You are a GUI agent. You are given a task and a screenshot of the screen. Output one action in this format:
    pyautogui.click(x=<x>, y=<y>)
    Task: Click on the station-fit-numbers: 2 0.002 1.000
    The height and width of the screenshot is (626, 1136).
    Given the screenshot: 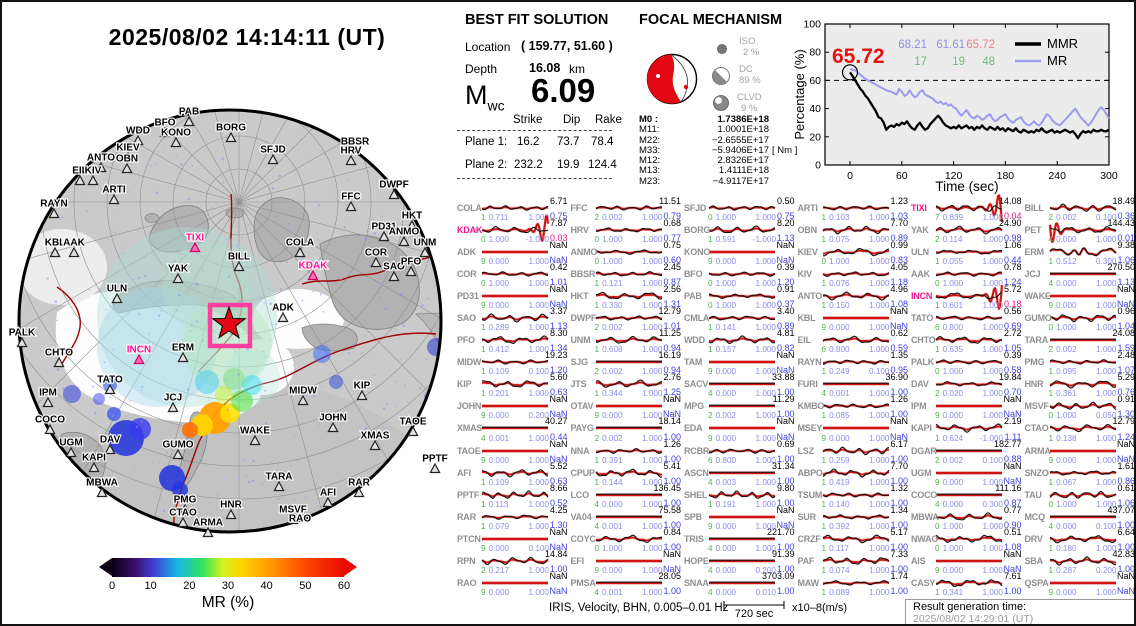 What is the action you would take?
    pyautogui.click(x=628, y=372)
    